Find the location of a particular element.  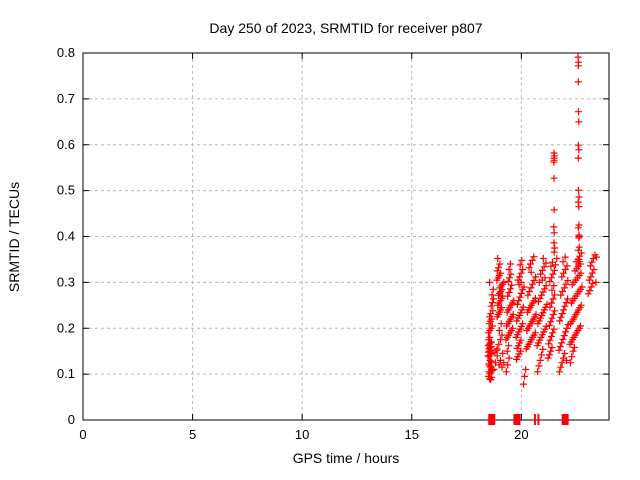

svg-text: 0.5 is located at coordinates (66, 190).